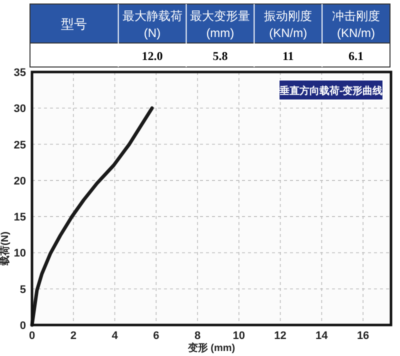  Describe the element at coordinates (32, 336) in the screenshot. I see `x-tick-label: 0` at that location.